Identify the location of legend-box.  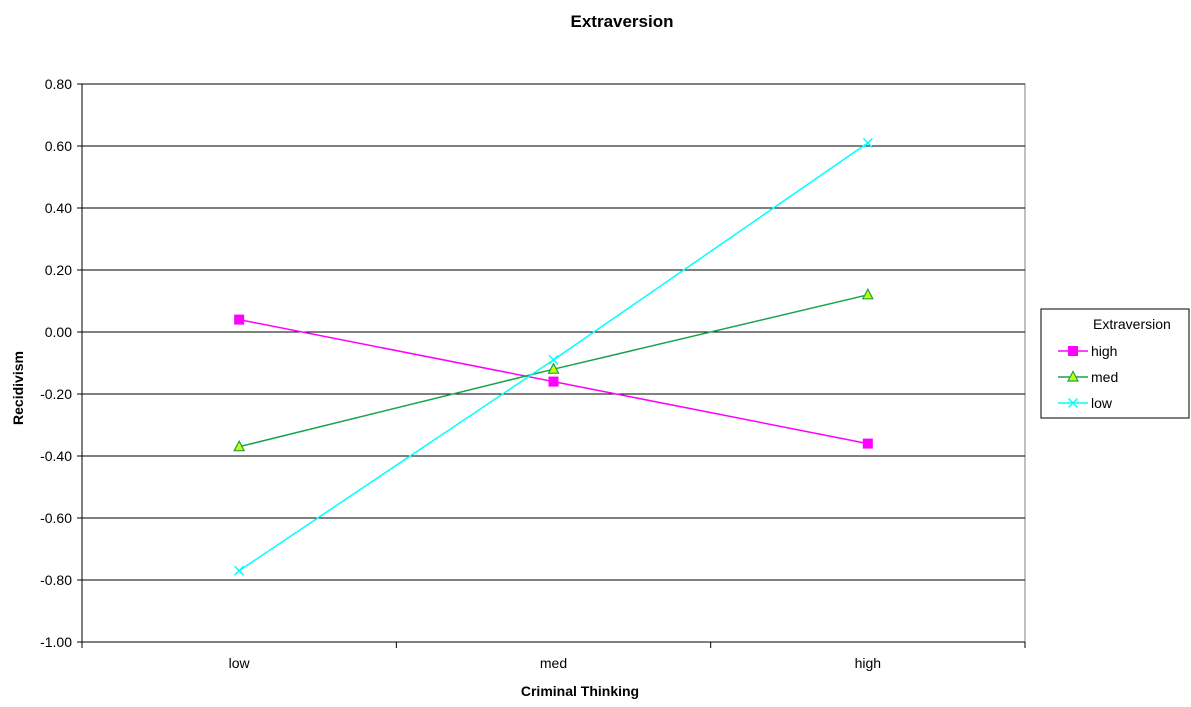
(1115, 363).